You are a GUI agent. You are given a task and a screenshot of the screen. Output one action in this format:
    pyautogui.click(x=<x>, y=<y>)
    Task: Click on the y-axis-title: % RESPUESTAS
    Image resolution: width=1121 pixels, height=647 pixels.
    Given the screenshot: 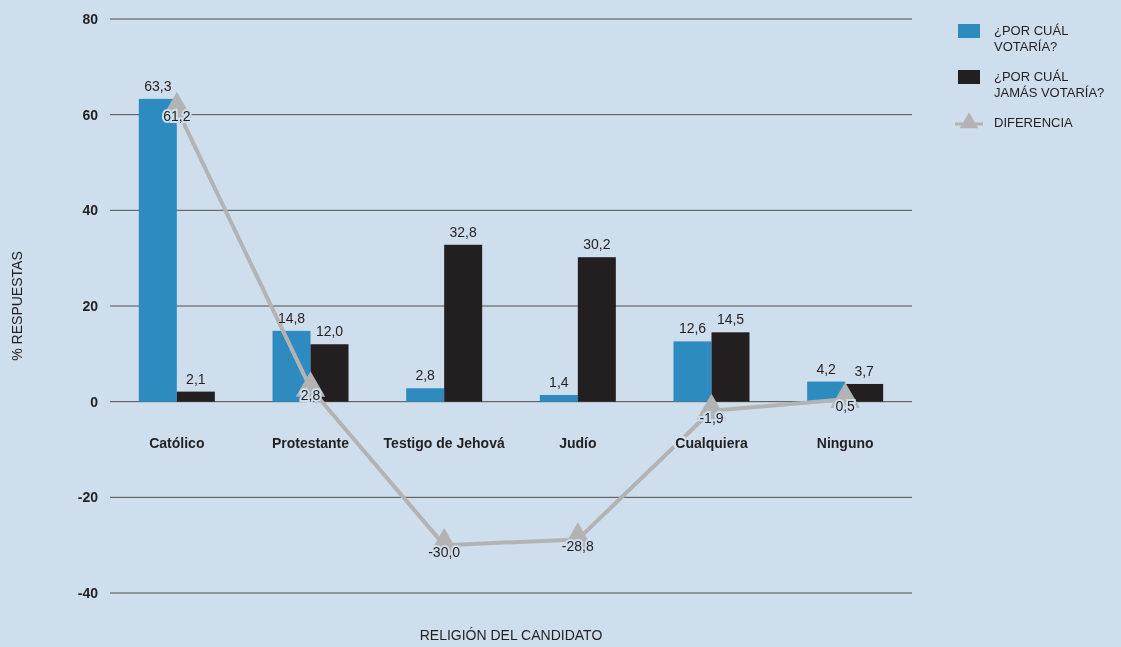 What is the action you would take?
    pyautogui.click(x=17, y=306)
    